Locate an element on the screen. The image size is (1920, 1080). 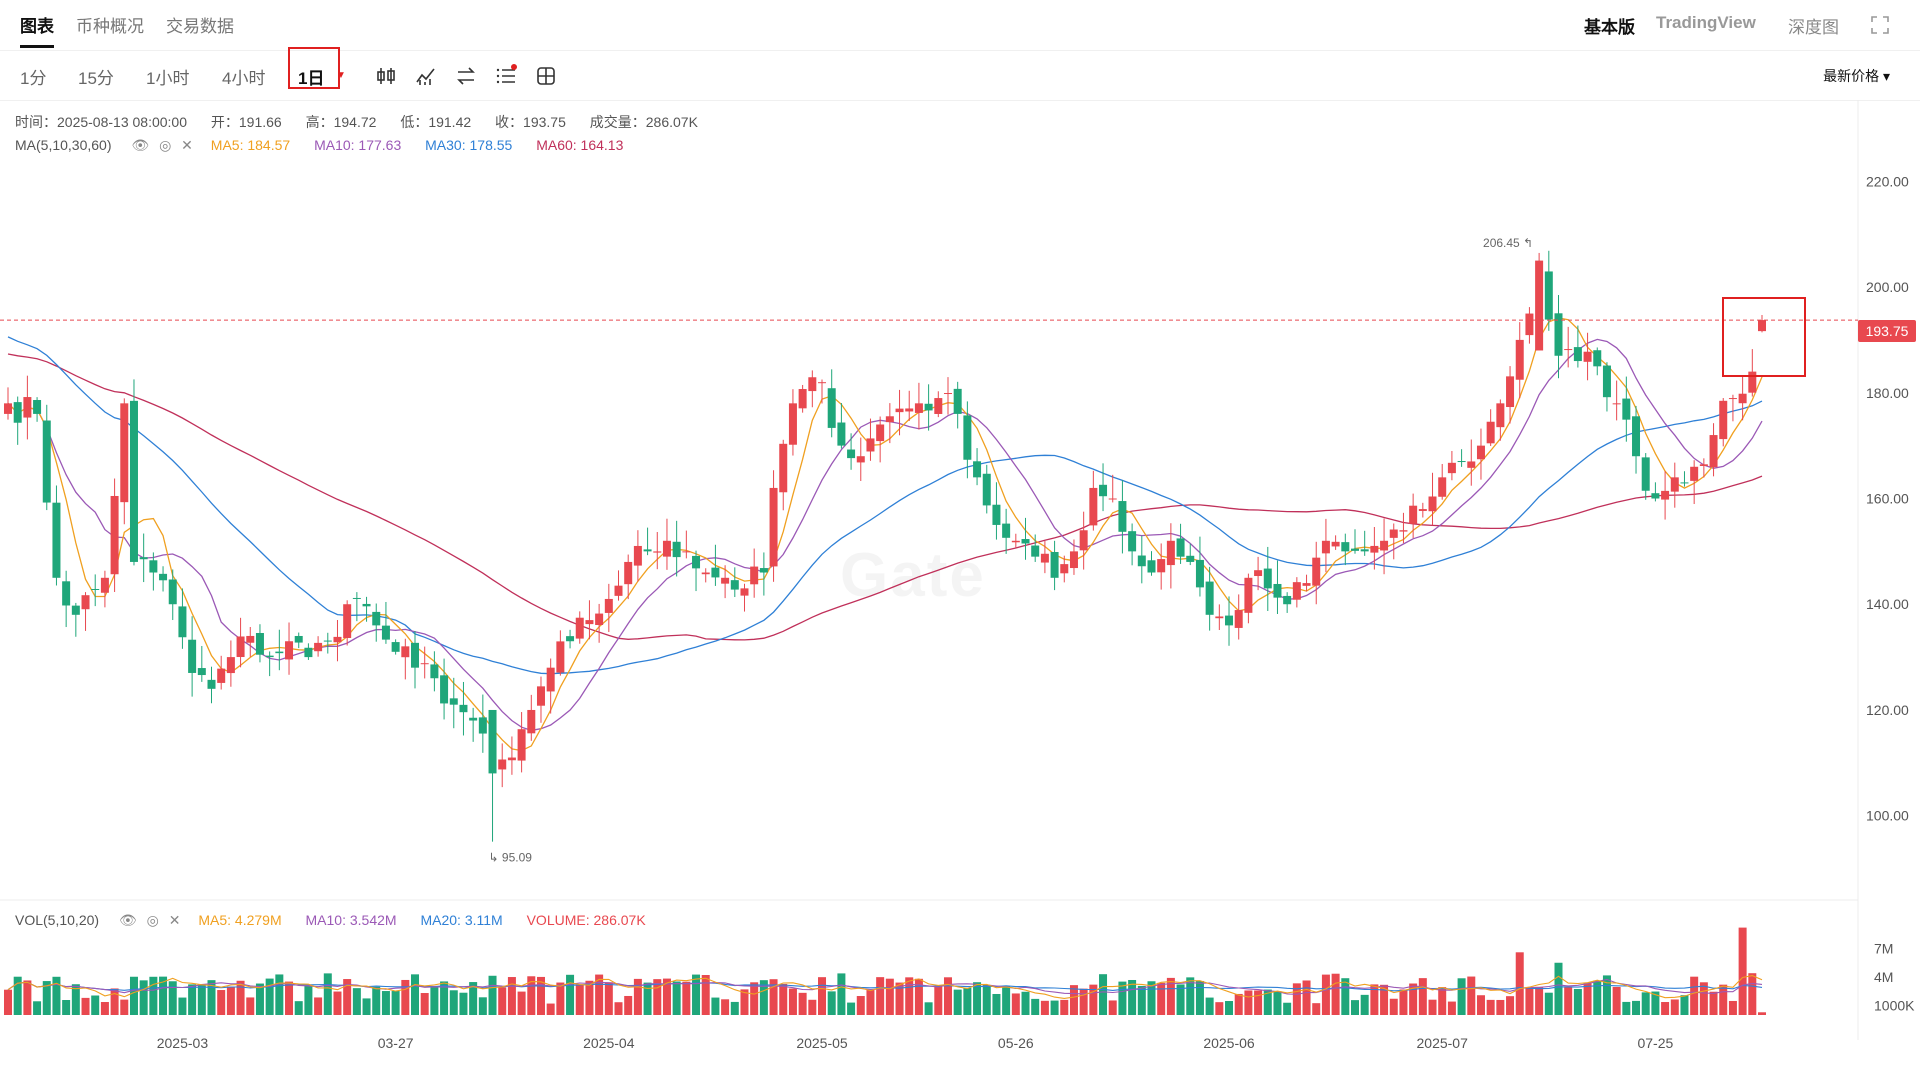
vol-ma5-line is located at coordinates (885, 987).